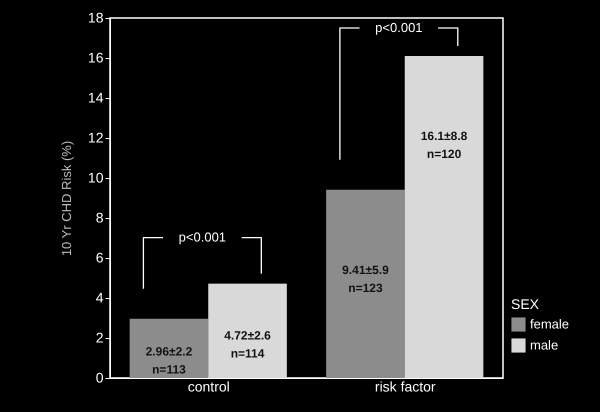  Describe the element at coordinates (100, 258) in the screenshot. I see `y-tick-label: 6` at that location.